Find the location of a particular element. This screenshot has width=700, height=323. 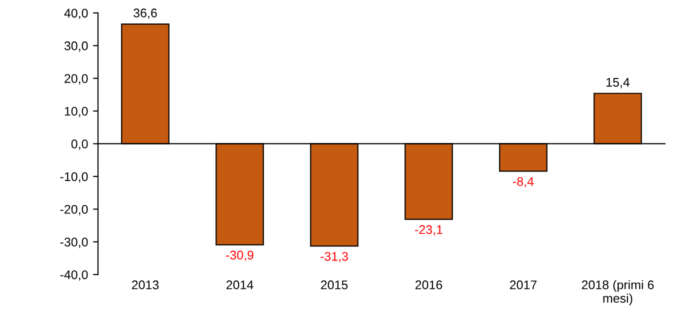

x-tick-label: 2013 is located at coordinates (145, 285).